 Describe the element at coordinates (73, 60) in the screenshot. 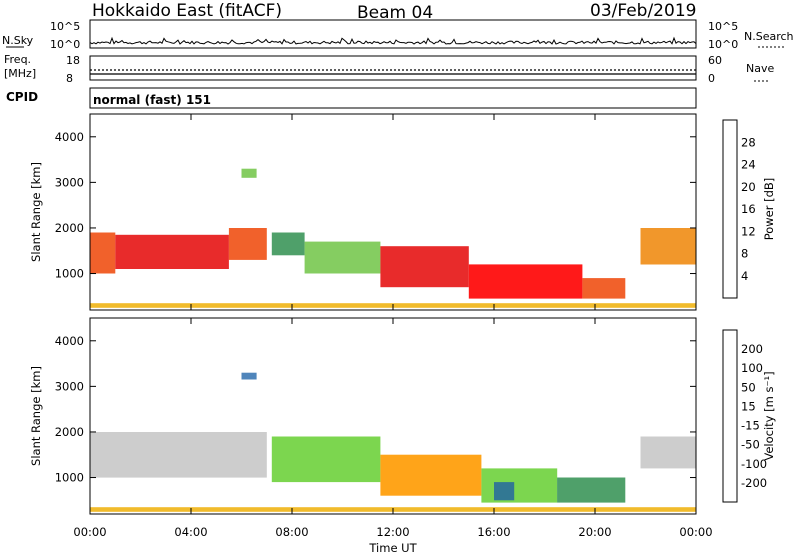

I see `freq-tick-top: 18` at that location.